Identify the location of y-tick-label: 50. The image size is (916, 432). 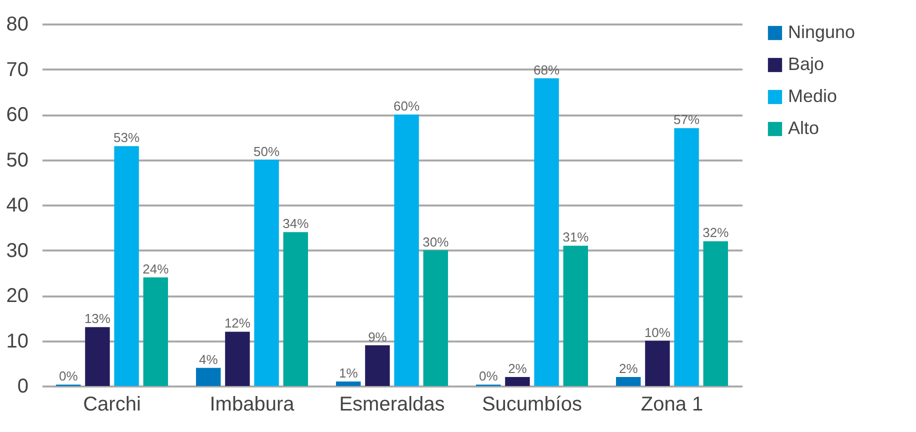
(17, 160).